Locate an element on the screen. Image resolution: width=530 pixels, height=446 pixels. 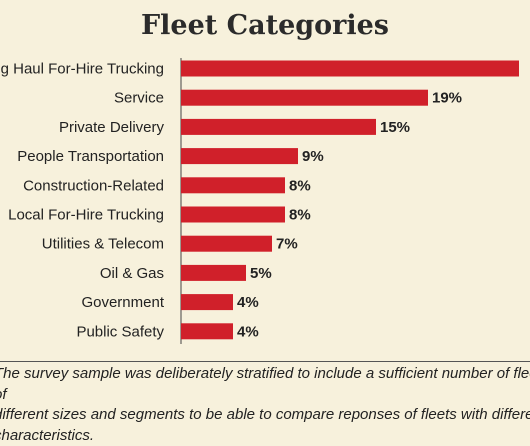
category-label: Construction-Related is located at coordinates (93, 185).